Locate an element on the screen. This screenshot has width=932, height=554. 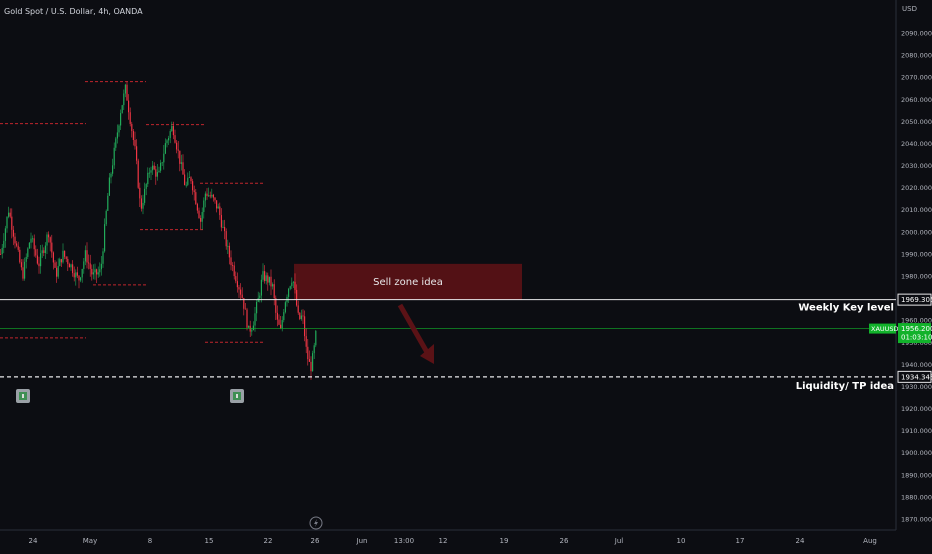
symbol-badge is located at coordinates (882, 328).